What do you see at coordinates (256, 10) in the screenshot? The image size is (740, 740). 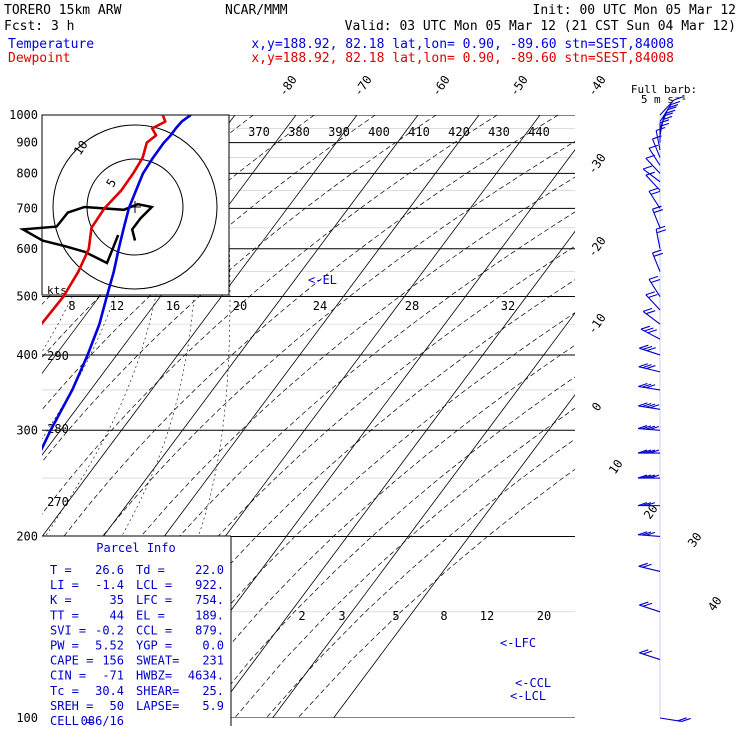 I see `data-source: NCAR/MMM` at bounding box center [256, 10].